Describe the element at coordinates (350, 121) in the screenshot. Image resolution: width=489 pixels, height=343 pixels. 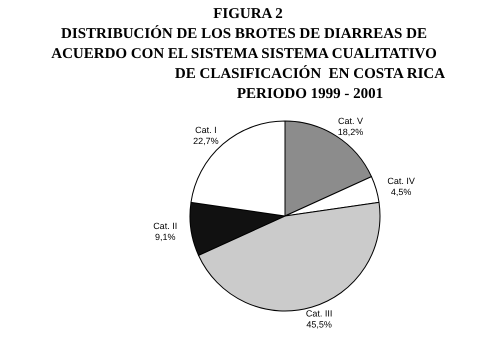
I see `slice-label: Cat. V` at that location.